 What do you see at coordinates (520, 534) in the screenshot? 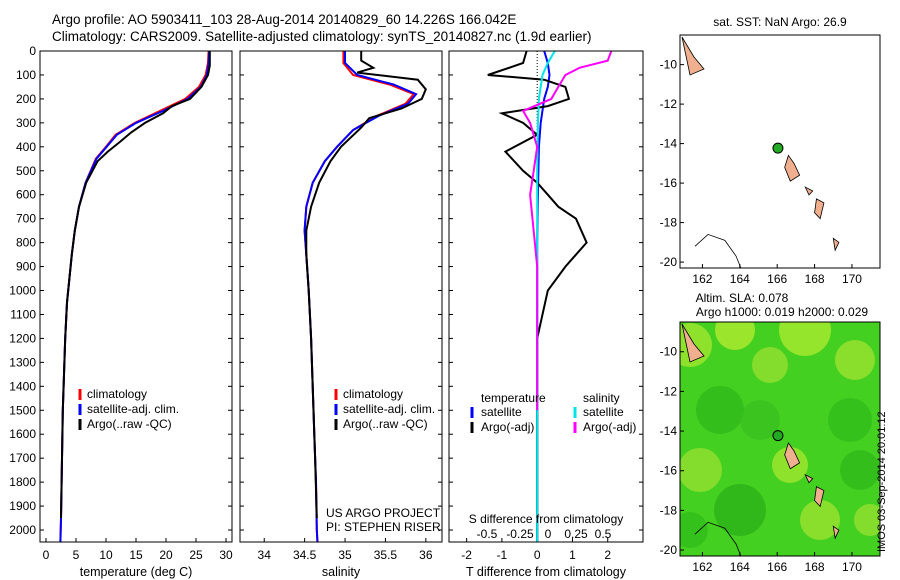
I see `secondary-x-tick-label: -0.25` at bounding box center [520, 534].